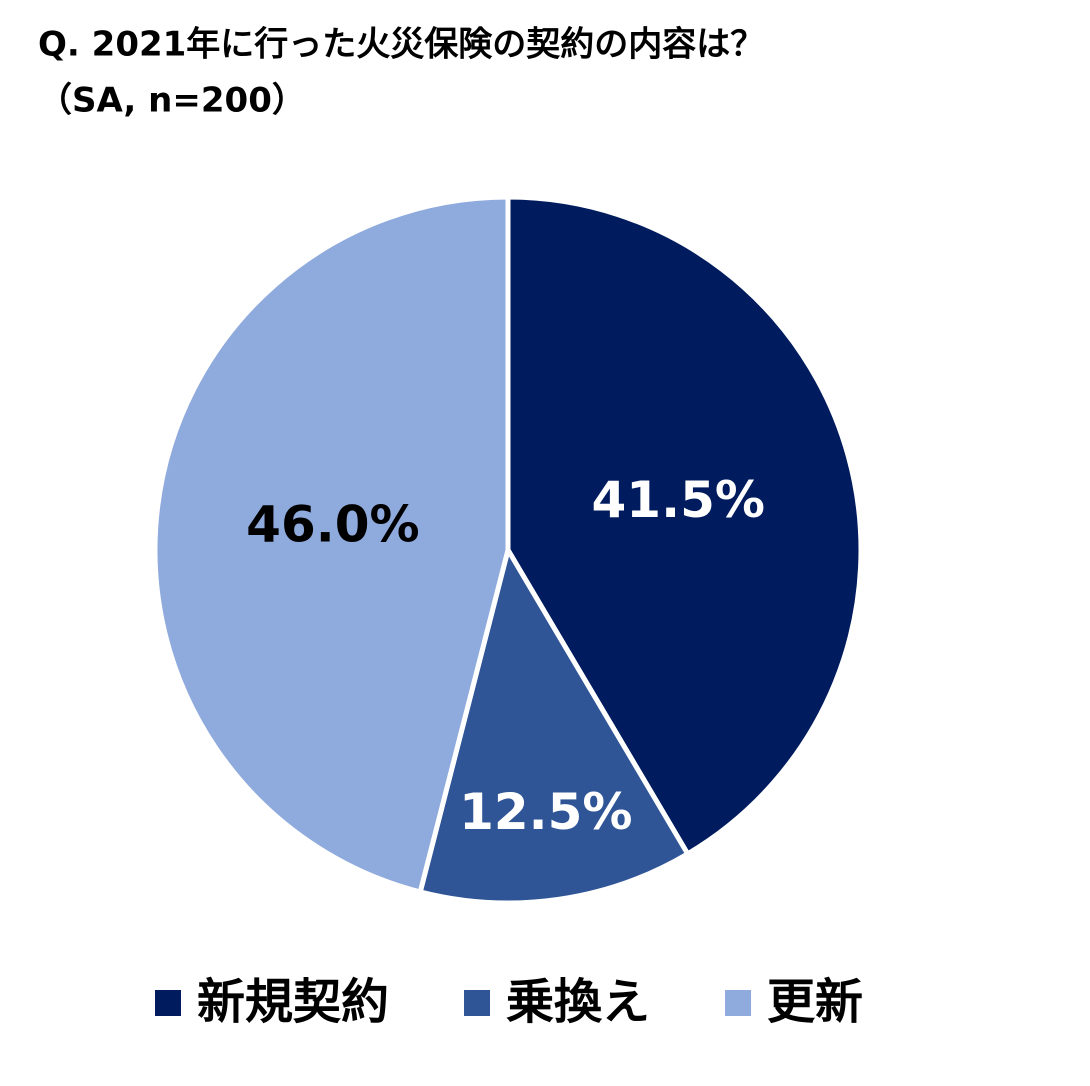  What do you see at coordinates (401, 45) in the screenshot?
I see `chart-title: Q. 2021年に行った火災保険の契約の内容は？` at bounding box center [401, 45].